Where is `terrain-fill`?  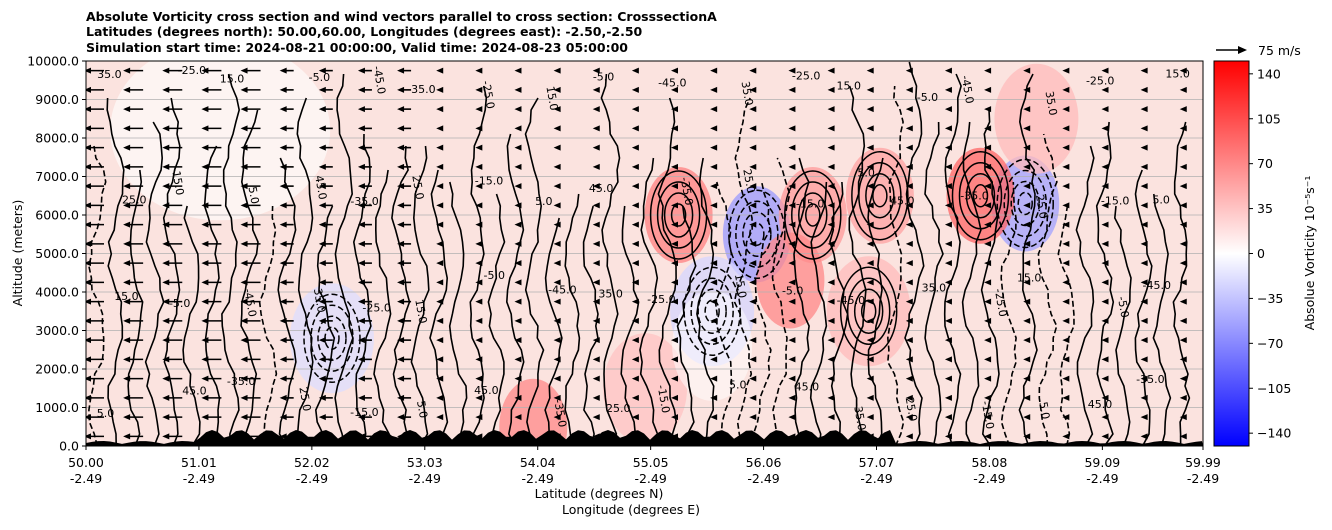
terrain-fill is located at coordinates (644, 438).